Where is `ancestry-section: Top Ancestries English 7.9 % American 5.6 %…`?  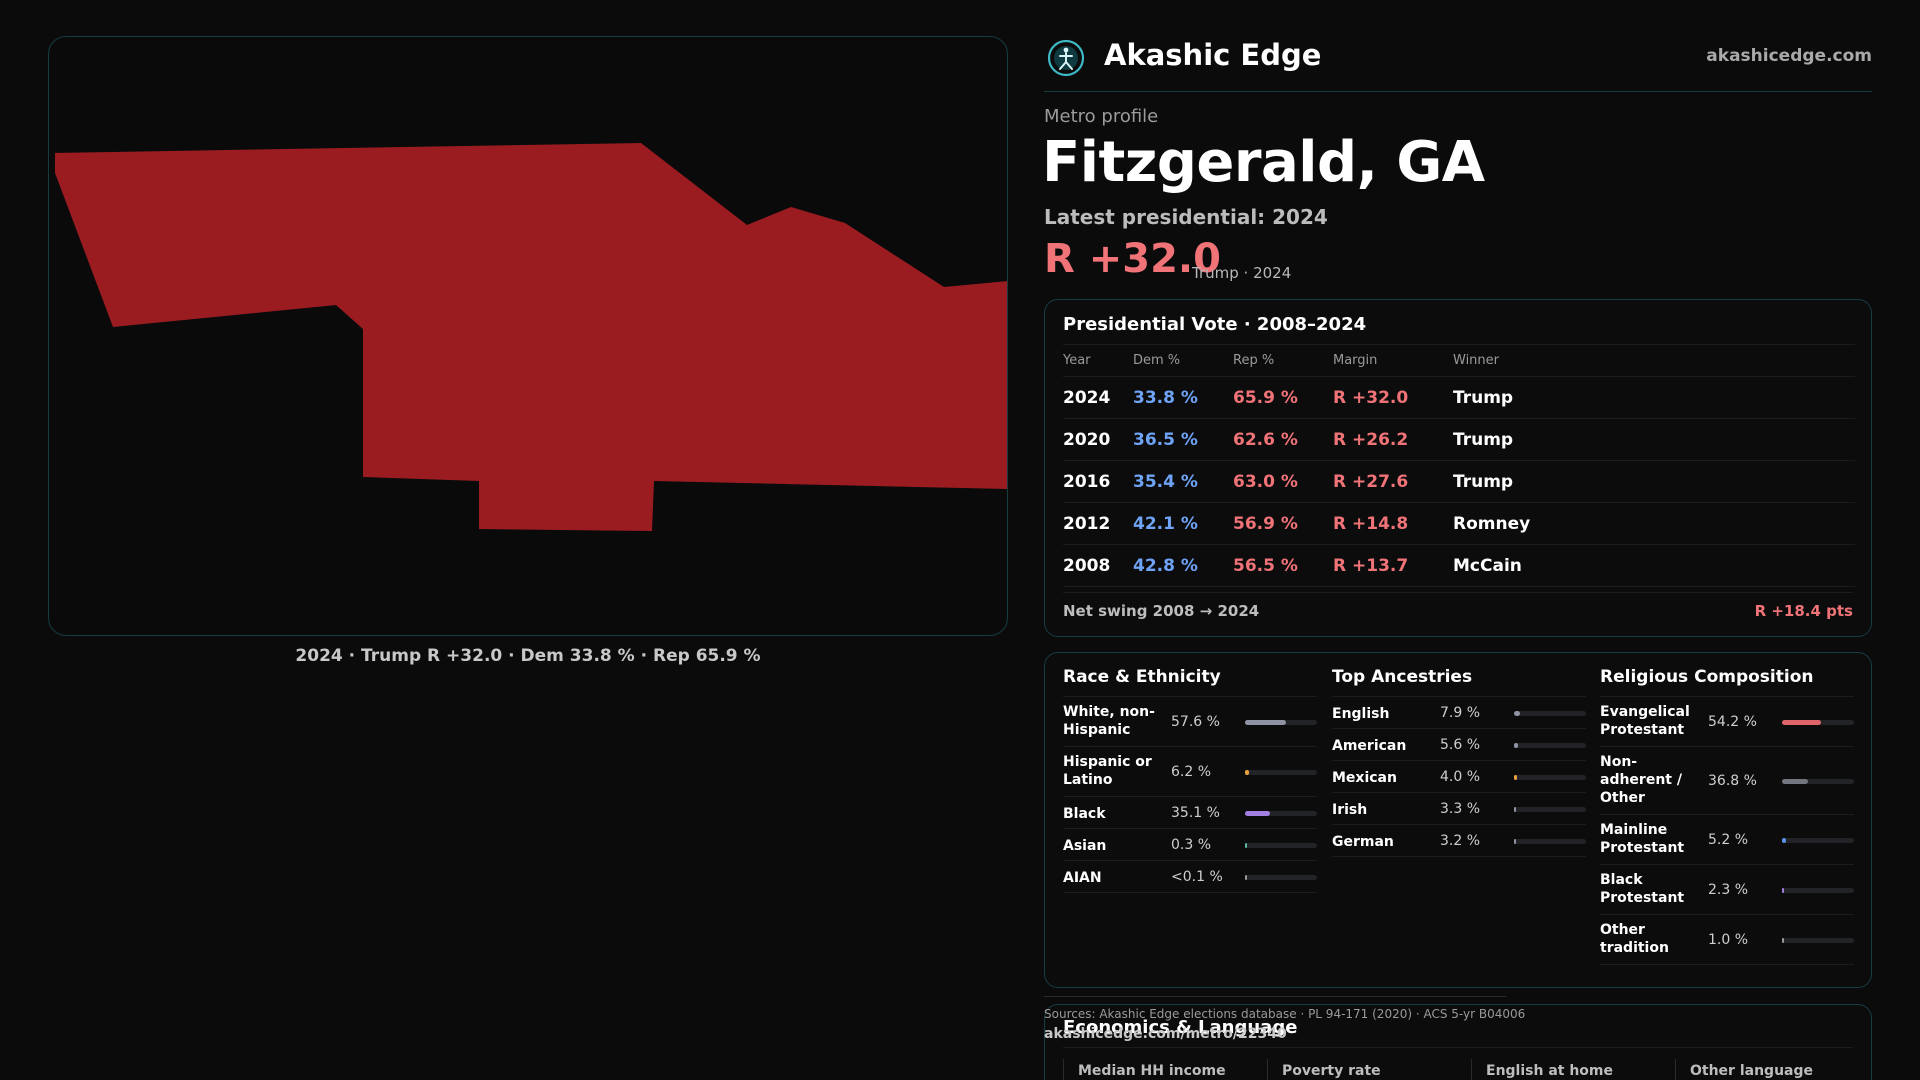 ancestry-section: Top Ancestries English 7.9 % American 5.6 %… is located at coordinates (1459, 762).